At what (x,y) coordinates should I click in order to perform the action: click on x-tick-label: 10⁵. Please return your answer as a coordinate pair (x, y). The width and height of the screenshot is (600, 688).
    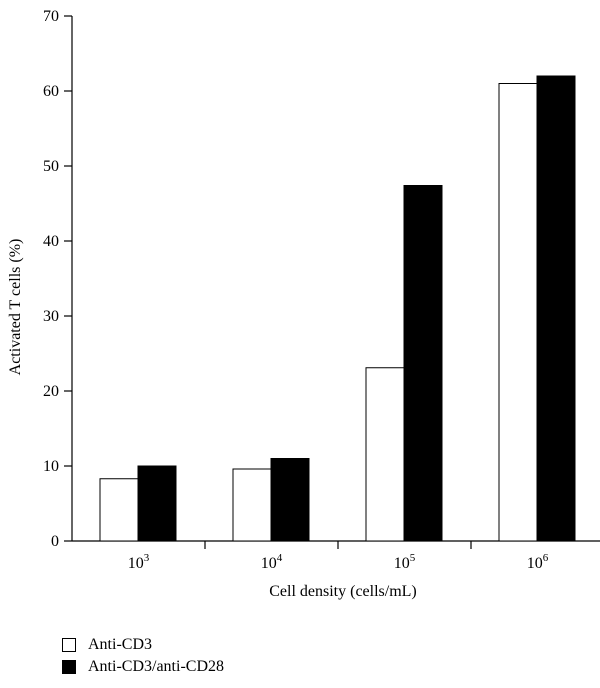
    Looking at the image, I should click on (405, 562).